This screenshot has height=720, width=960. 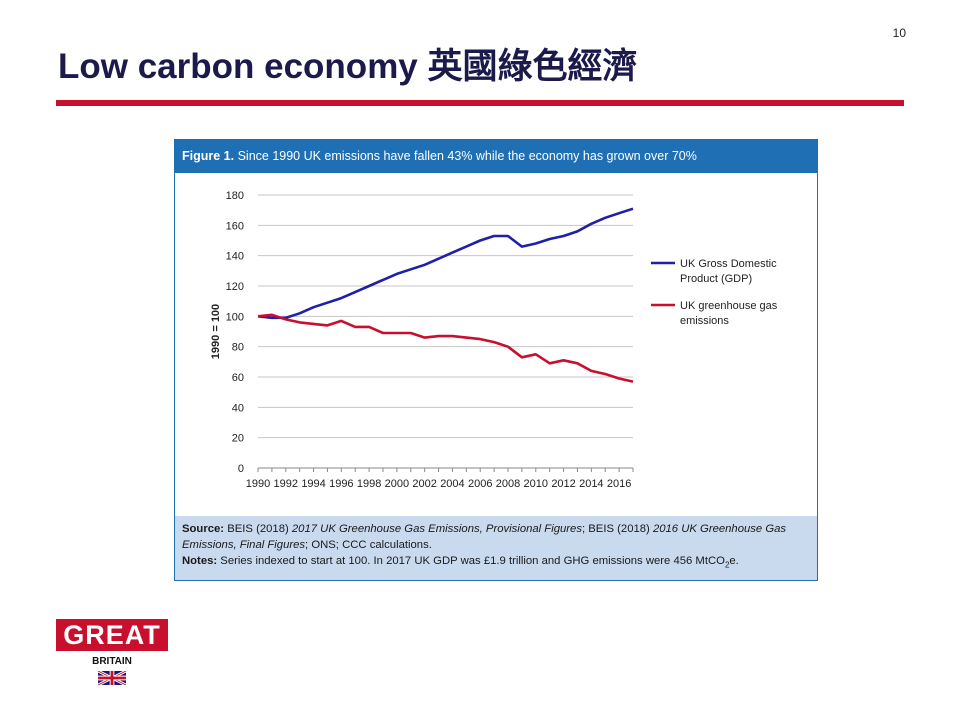 I want to click on figure-label: Figure 1., so click(x=208, y=156).